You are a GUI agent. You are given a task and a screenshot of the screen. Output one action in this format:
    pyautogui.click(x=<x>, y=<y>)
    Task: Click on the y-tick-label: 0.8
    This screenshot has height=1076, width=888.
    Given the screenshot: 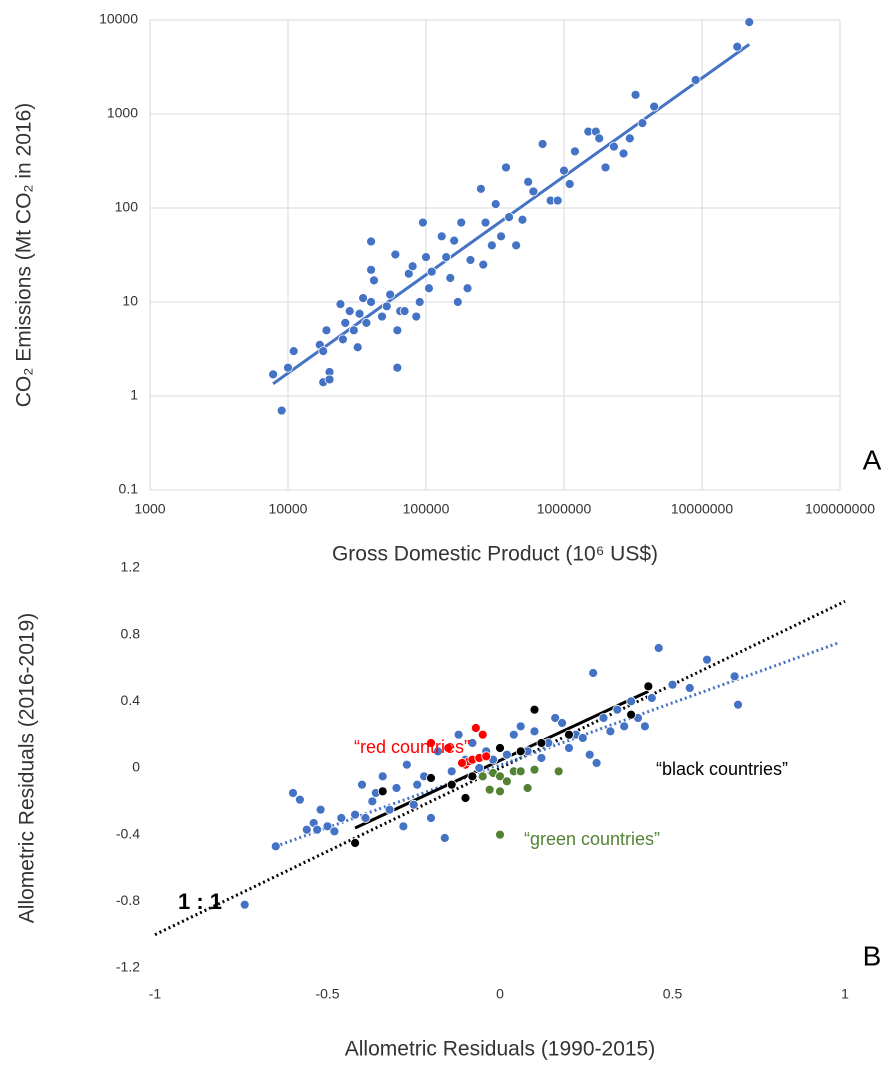 What is the action you would take?
    pyautogui.click(x=131, y=633)
    